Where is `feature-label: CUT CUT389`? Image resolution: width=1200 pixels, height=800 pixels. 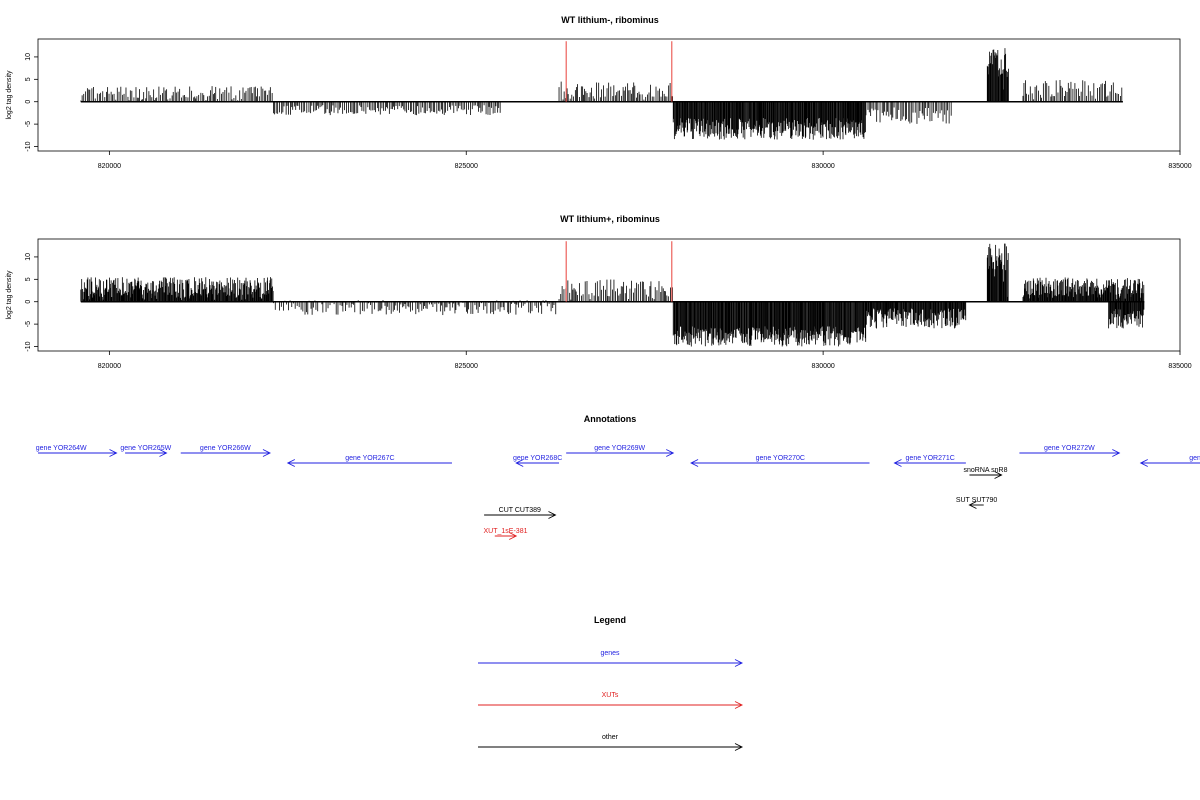
feature-label: CUT CUT389 is located at coordinates (520, 510).